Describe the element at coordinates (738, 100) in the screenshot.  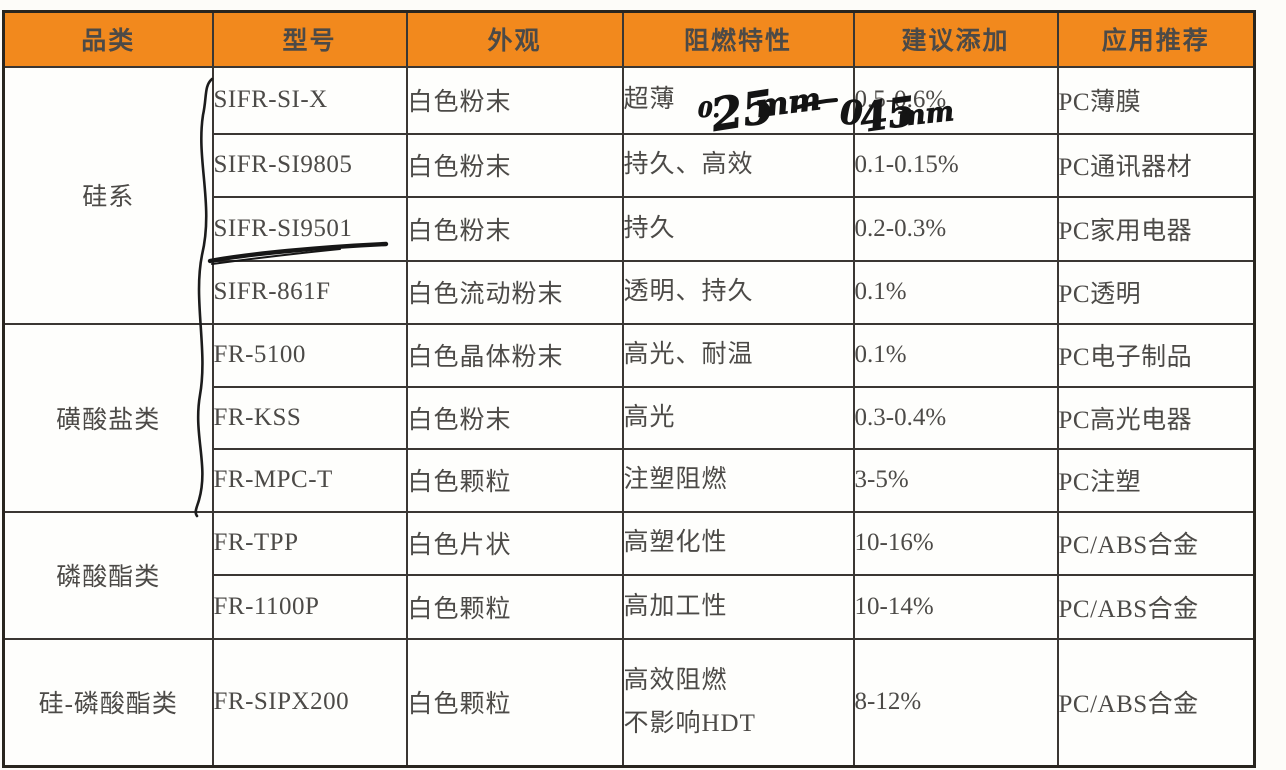
I see `feature-cell: 超薄` at that location.